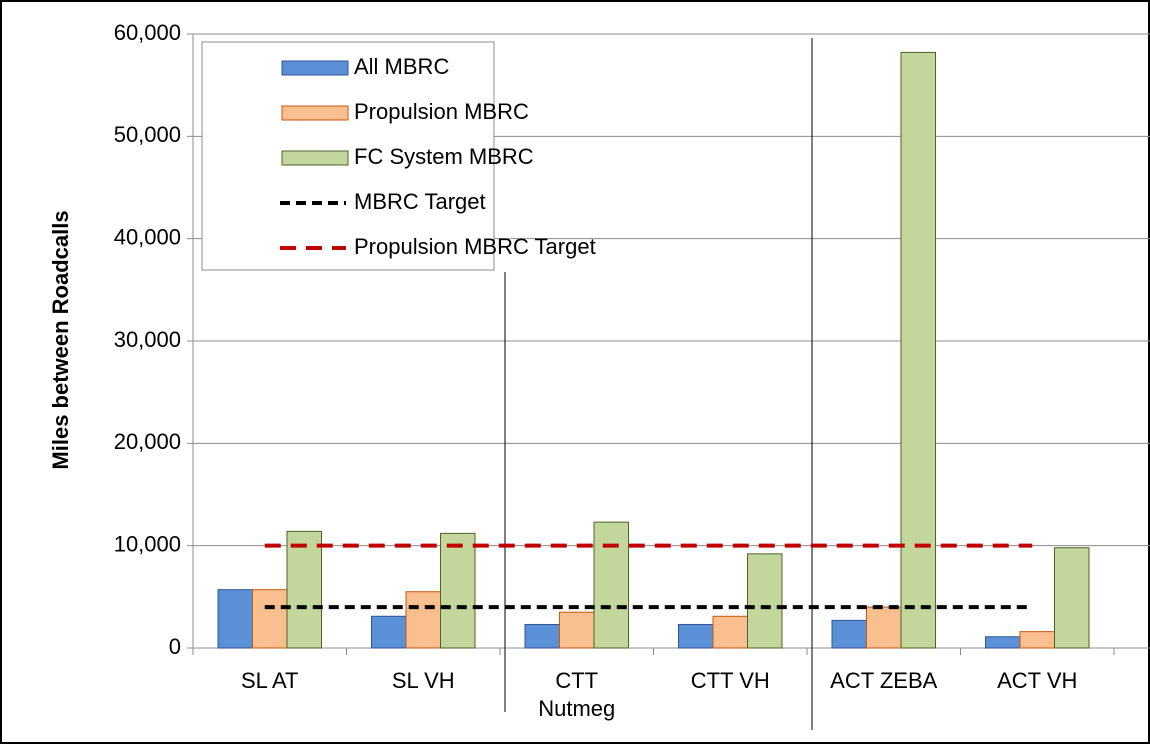 The height and width of the screenshot is (744, 1150). Describe the element at coordinates (147, 339) in the screenshot. I see `y-tick-label: 30,000` at that location.